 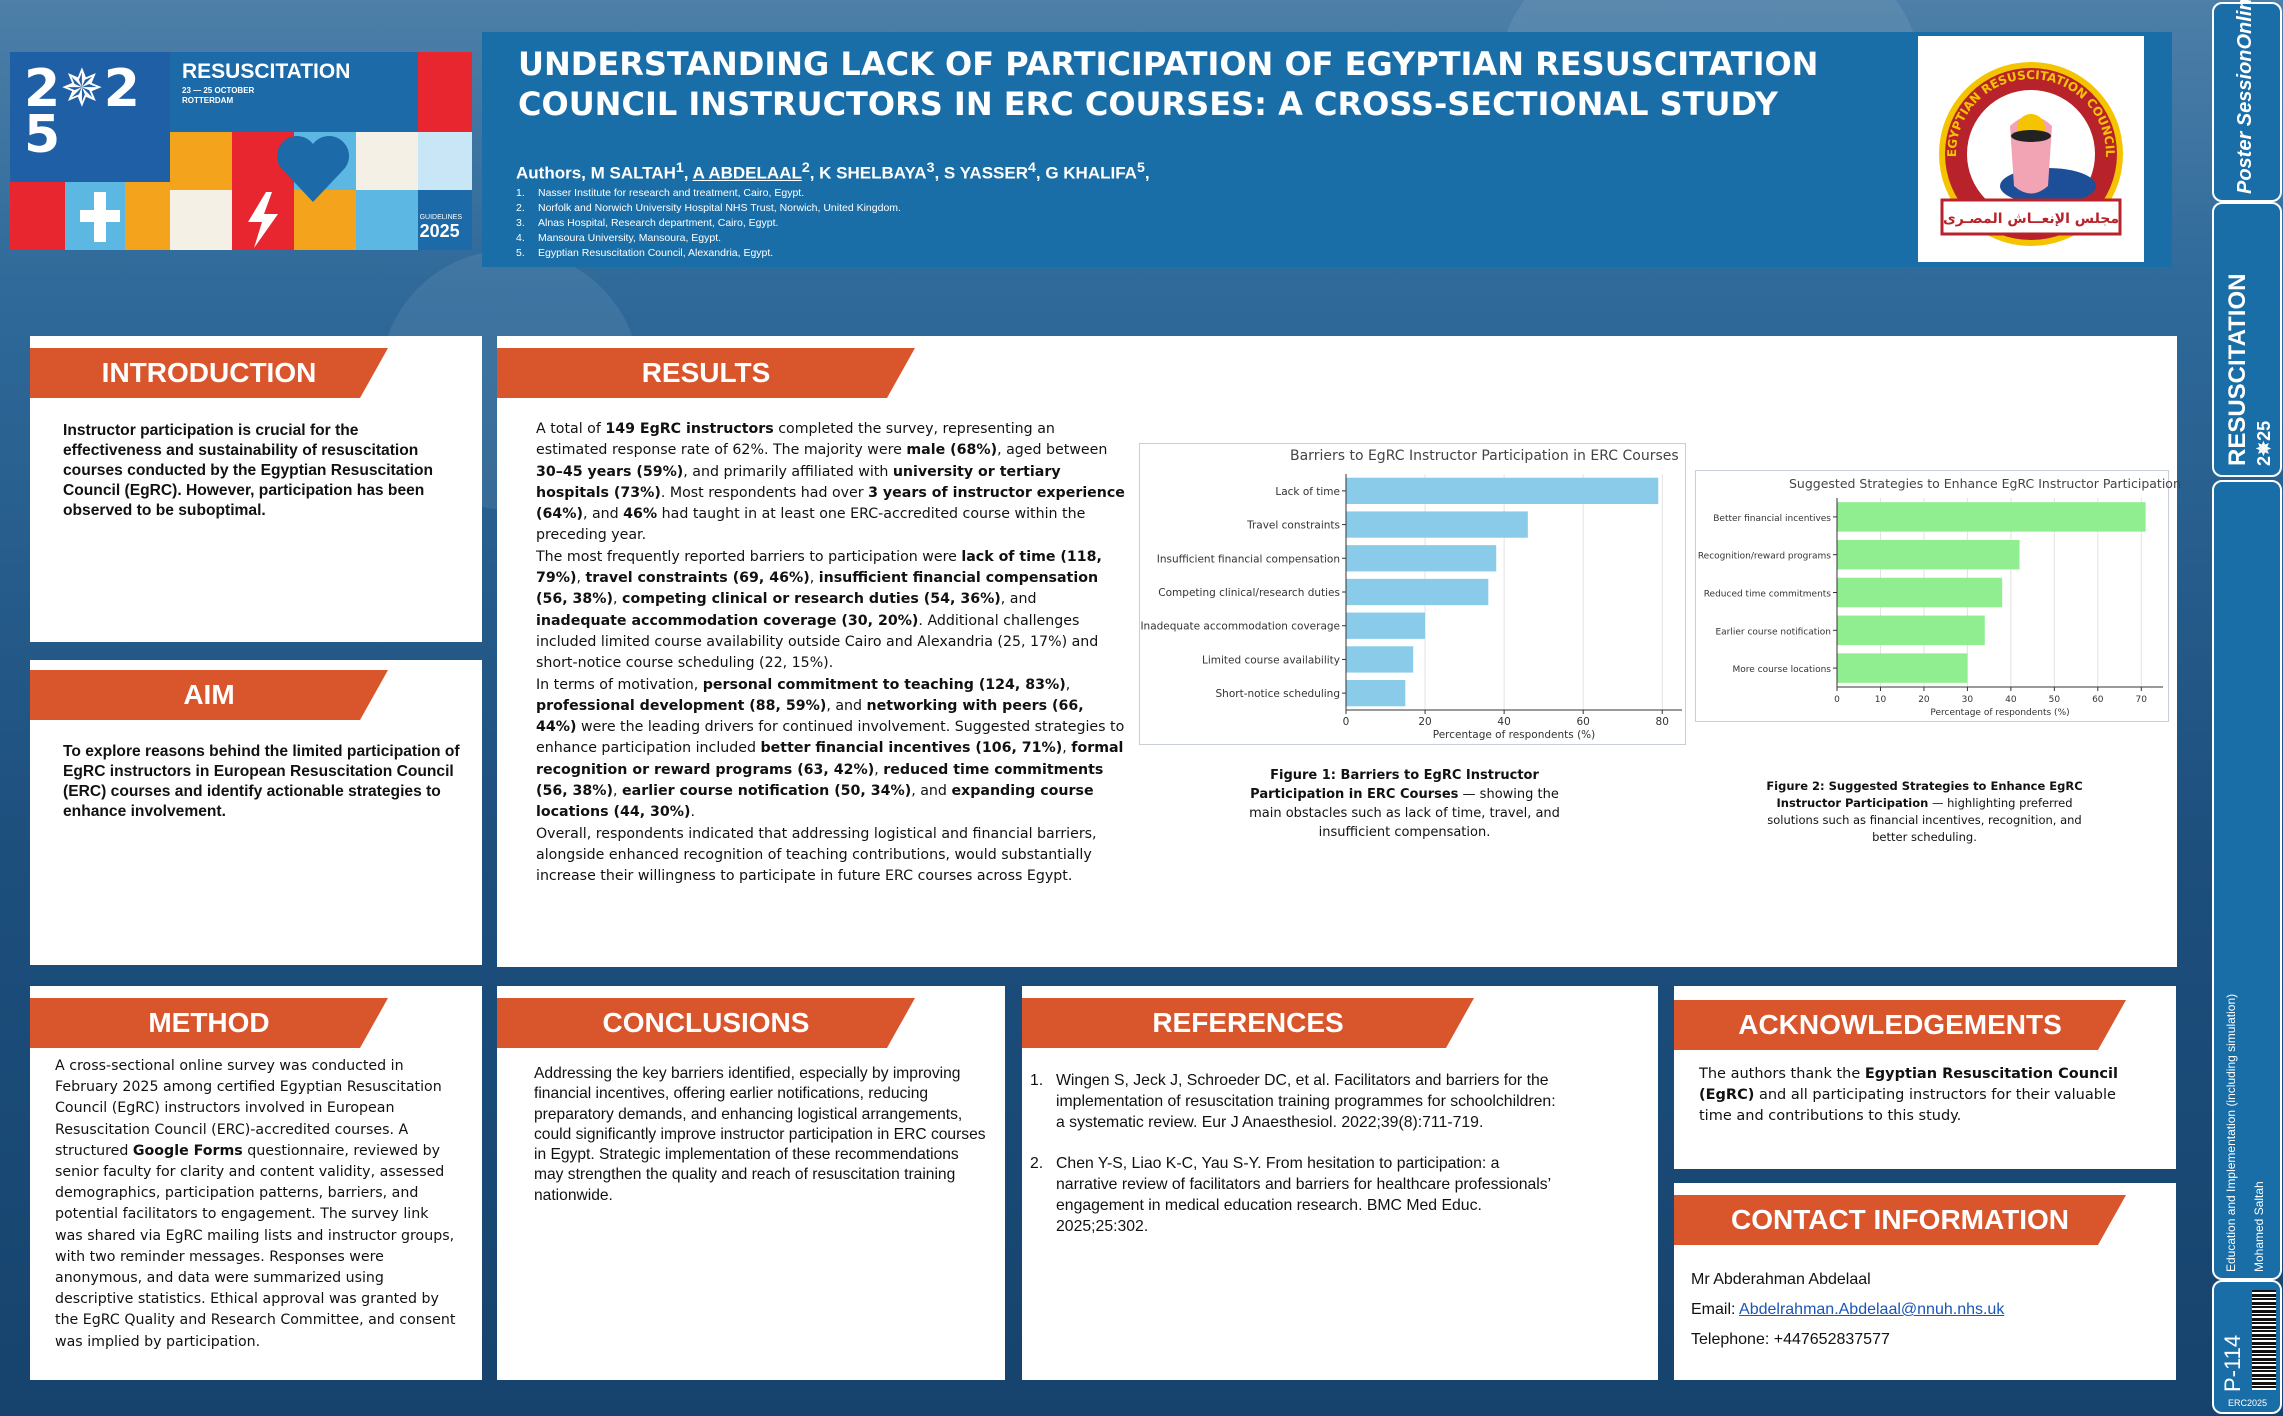 What do you see at coordinates (1790, 1339) in the screenshot?
I see `contact-phone: Telephone: +447652837577` at bounding box center [1790, 1339].